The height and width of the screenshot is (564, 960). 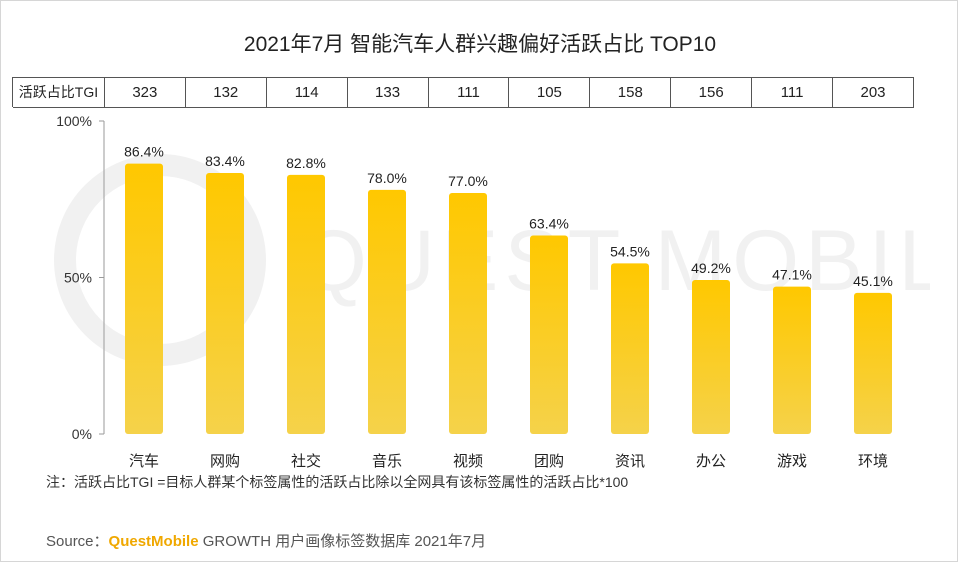 I want to click on category-label: 环境, so click(x=873, y=460).